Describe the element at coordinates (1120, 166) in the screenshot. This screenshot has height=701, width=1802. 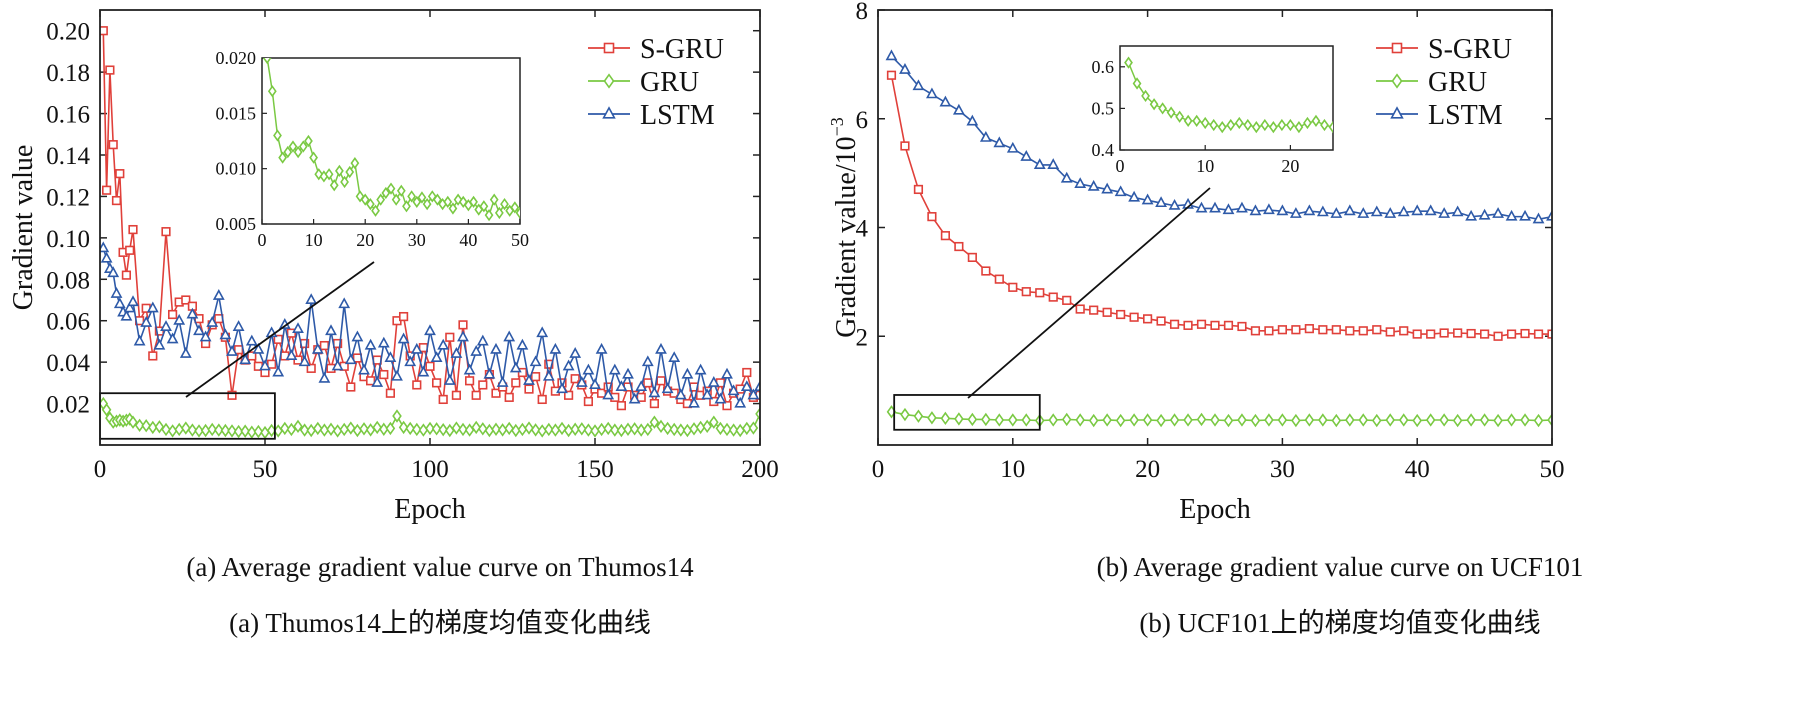
I see `inset-x-tick-label: 0` at that location.